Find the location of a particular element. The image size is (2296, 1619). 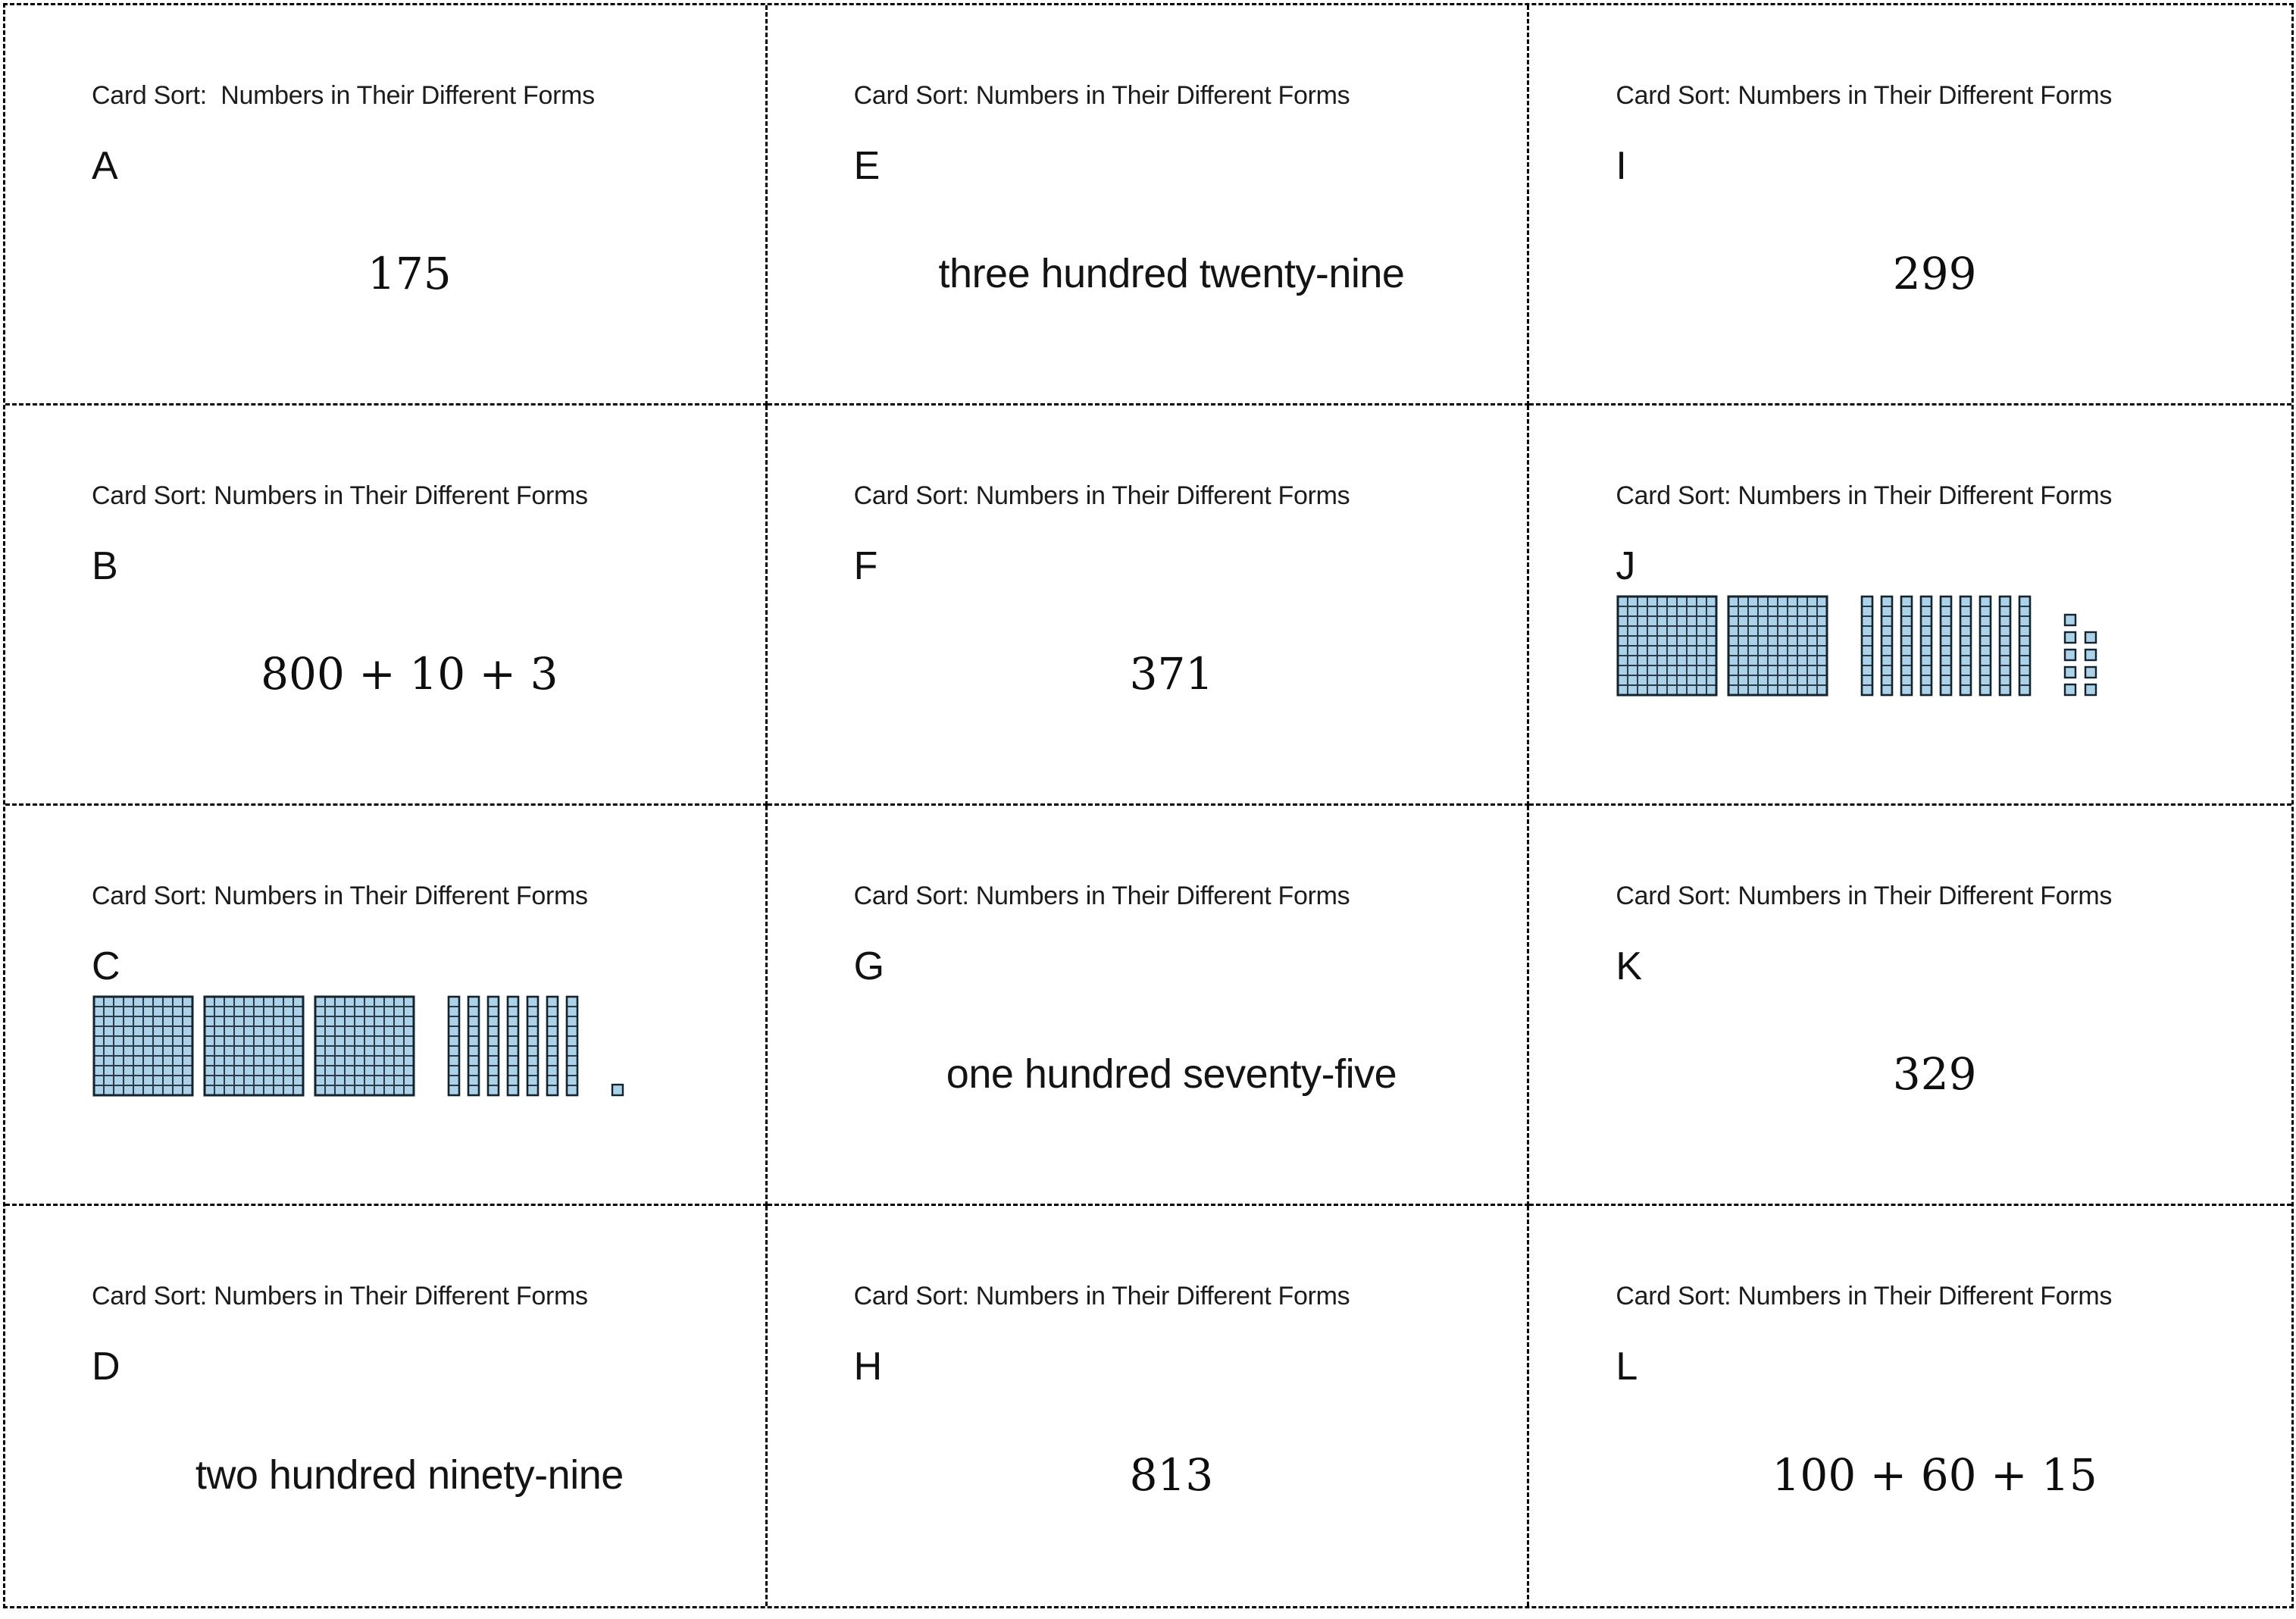

card-content: 371 is located at coordinates (1172, 681).